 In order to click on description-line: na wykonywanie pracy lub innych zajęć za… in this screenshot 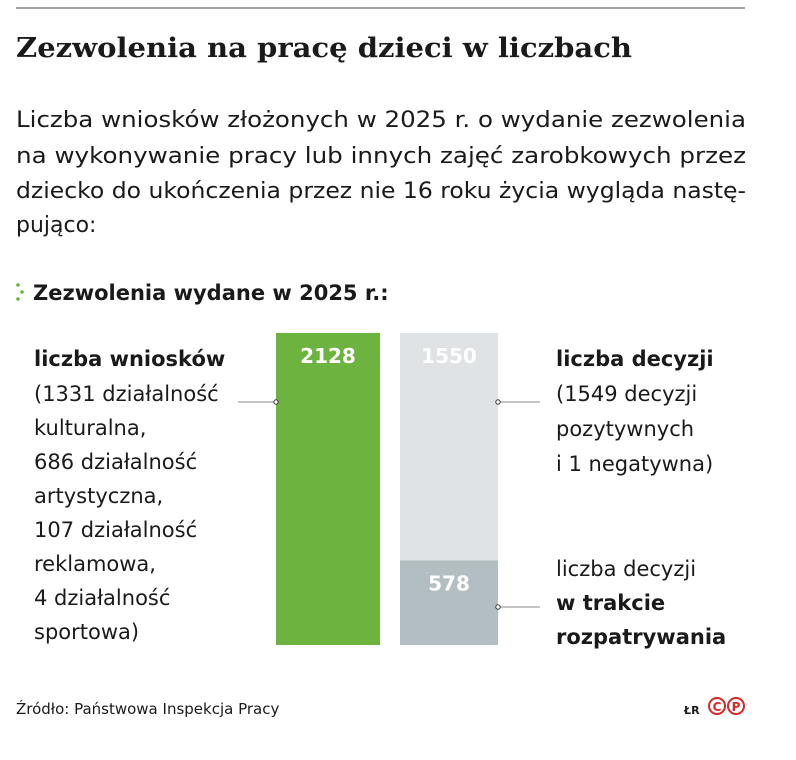, I will do `click(381, 156)`.